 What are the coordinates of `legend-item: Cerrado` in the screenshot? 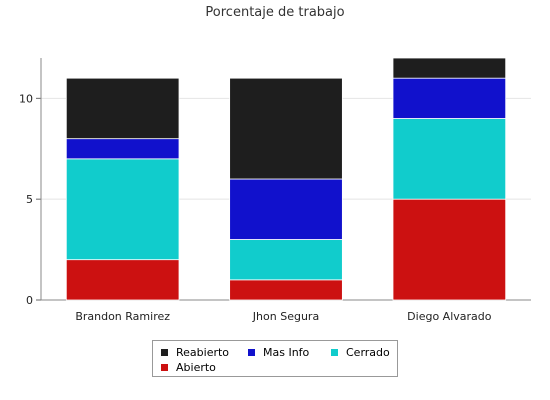 It's located at (360, 352).